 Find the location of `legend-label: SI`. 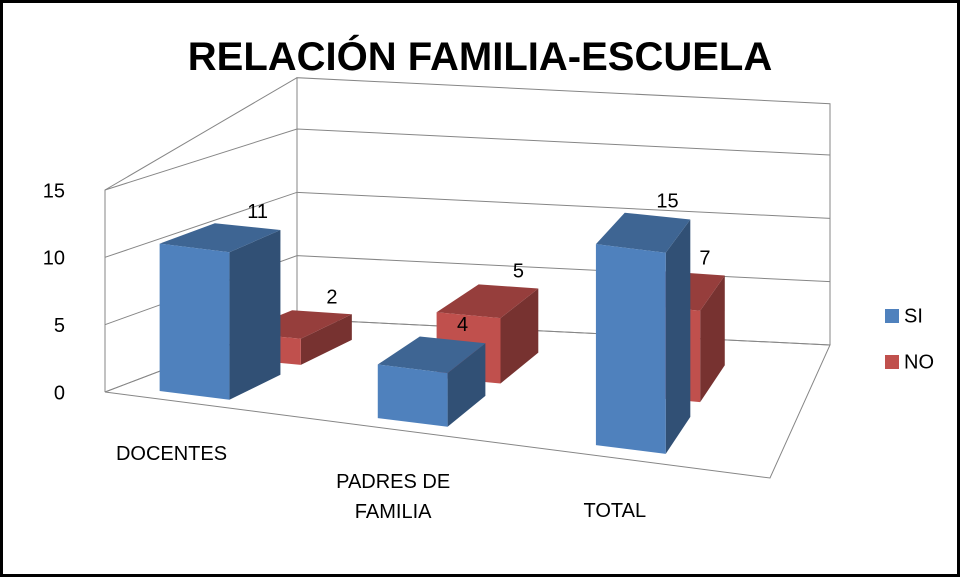

legend-label: SI is located at coordinates (913, 316).